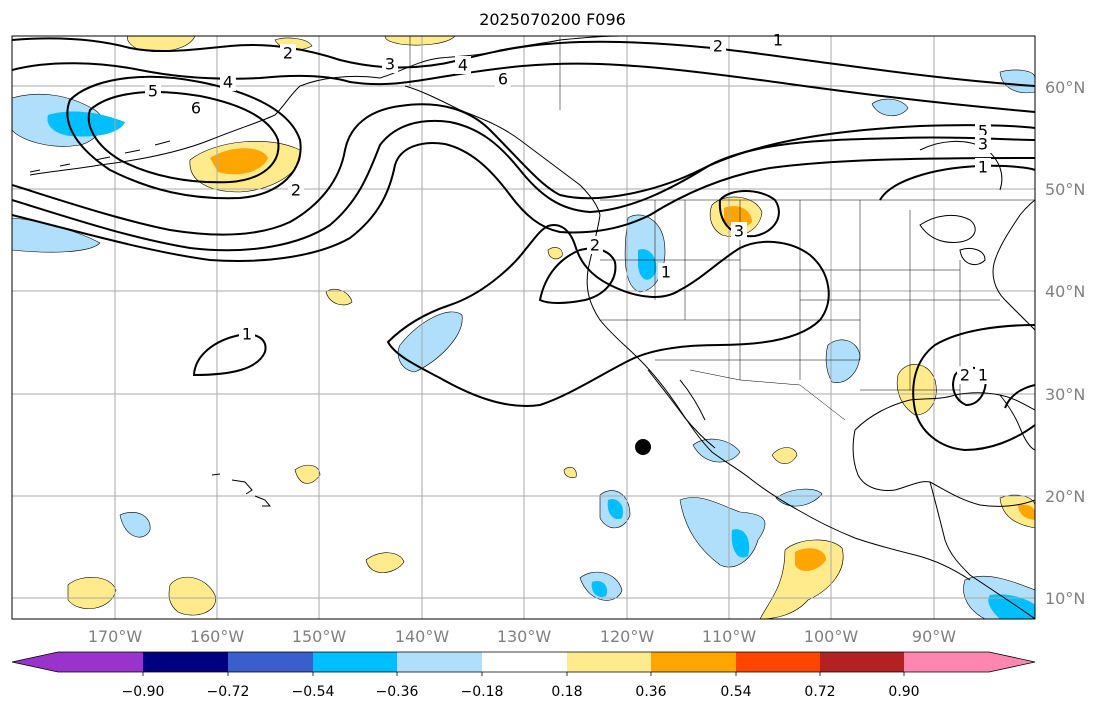 This screenshot has height=712, width=1105. Describe the element at coordinates (819, 692) in the screenshot. I see `colorbar-tick-label: 0.72` at that location.